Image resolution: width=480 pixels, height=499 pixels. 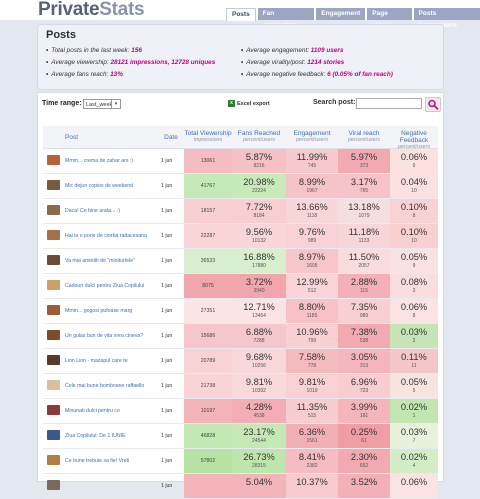 What do you see at coordinates (240, 486) in the screenshot?
I see `table-row: 1 jun 5.04% 10.37% 3.52% 0.06%` at bounding box center [240, 486].